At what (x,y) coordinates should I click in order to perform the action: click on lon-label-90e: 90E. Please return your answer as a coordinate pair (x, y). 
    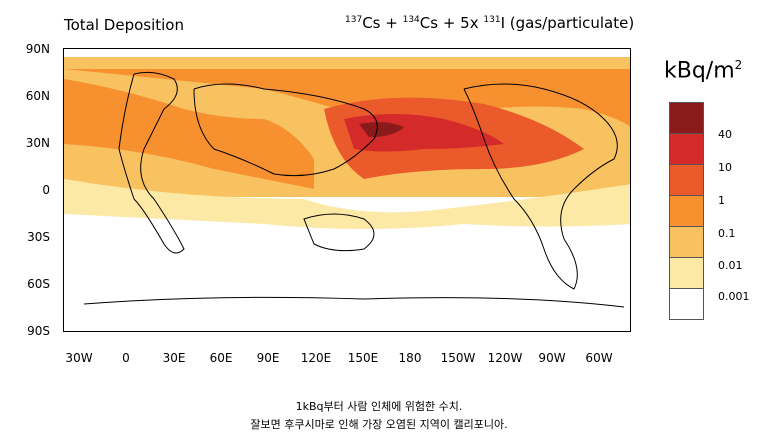
    Looking at the image, I should click on (268, 358).